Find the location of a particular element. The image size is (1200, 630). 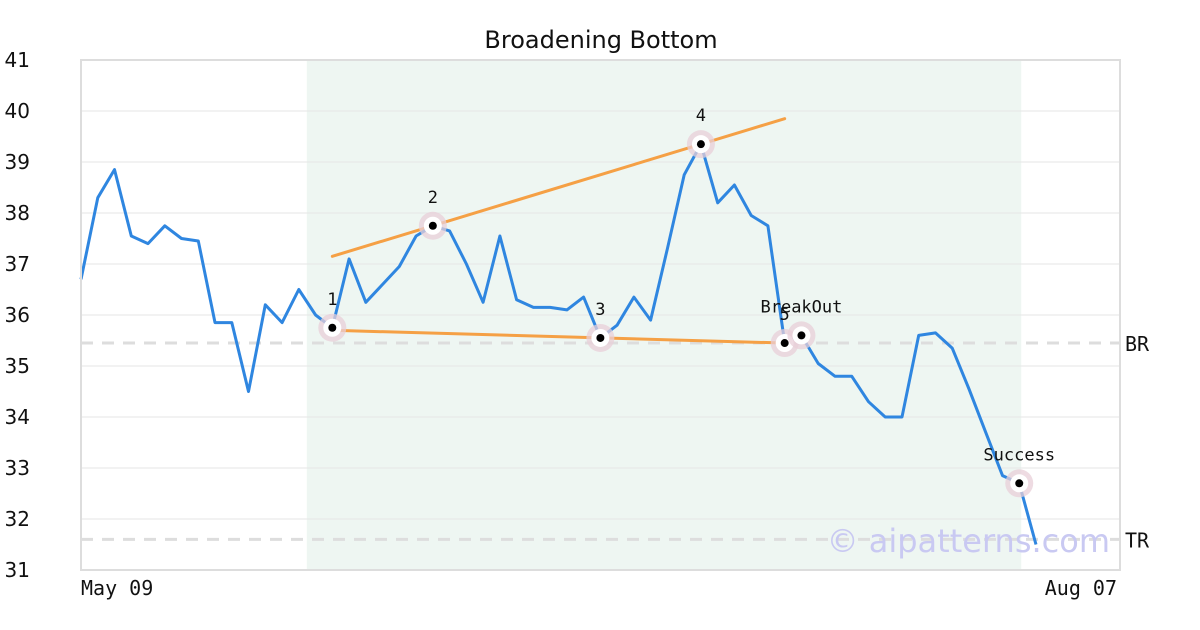

marker-label-success: Success is located at coordinates (1019, 455).